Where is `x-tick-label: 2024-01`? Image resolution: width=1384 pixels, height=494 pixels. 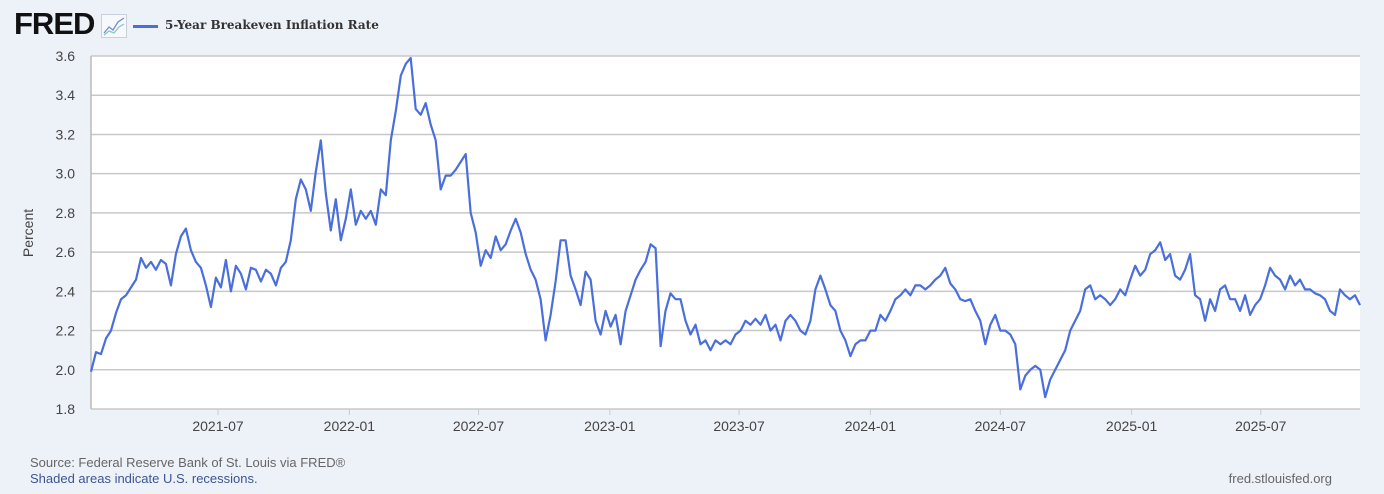
x-tick-label: 2024-01 is located at coordinates (871, 426).